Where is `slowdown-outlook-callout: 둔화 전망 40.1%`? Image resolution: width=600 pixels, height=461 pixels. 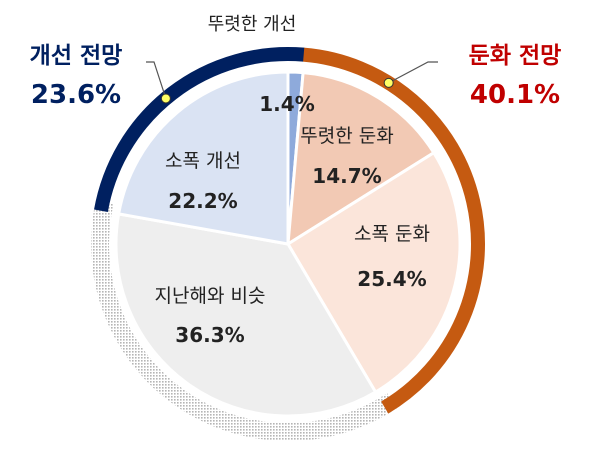 slowdown-outlook-callout: 둔화 전망 40.1% is located at coordinates (515, 76).